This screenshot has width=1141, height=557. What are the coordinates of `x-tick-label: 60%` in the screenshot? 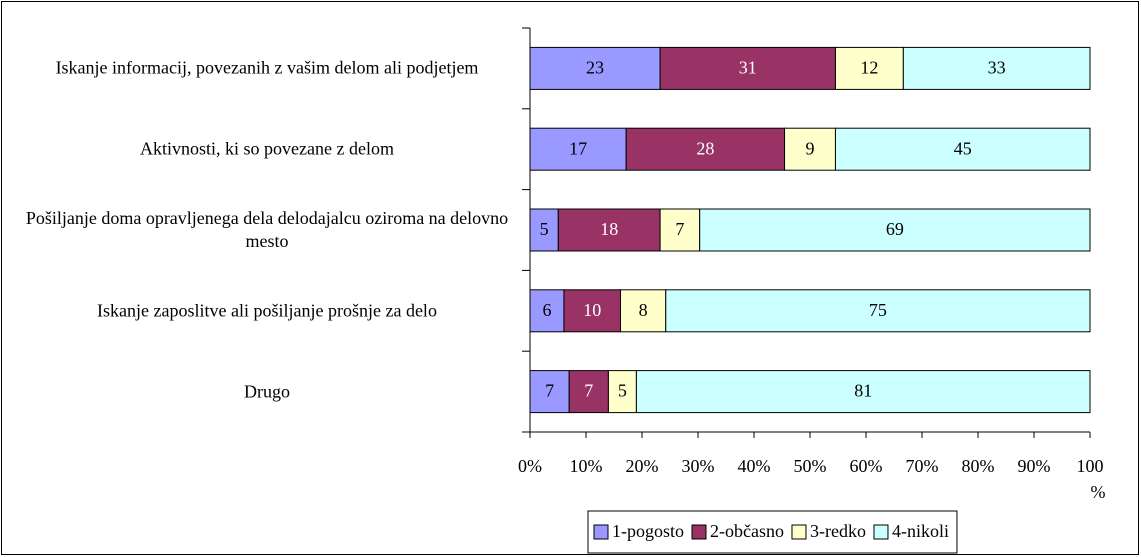 It's located at (866, 466).